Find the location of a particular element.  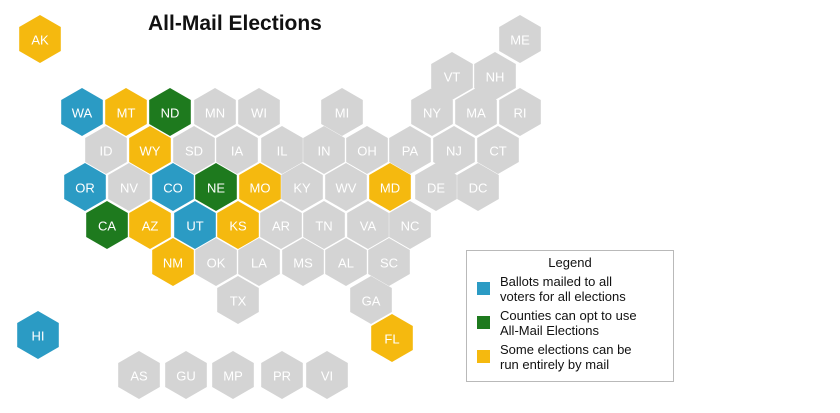

hex-label-or: OR is located at coordinates (85, 188).